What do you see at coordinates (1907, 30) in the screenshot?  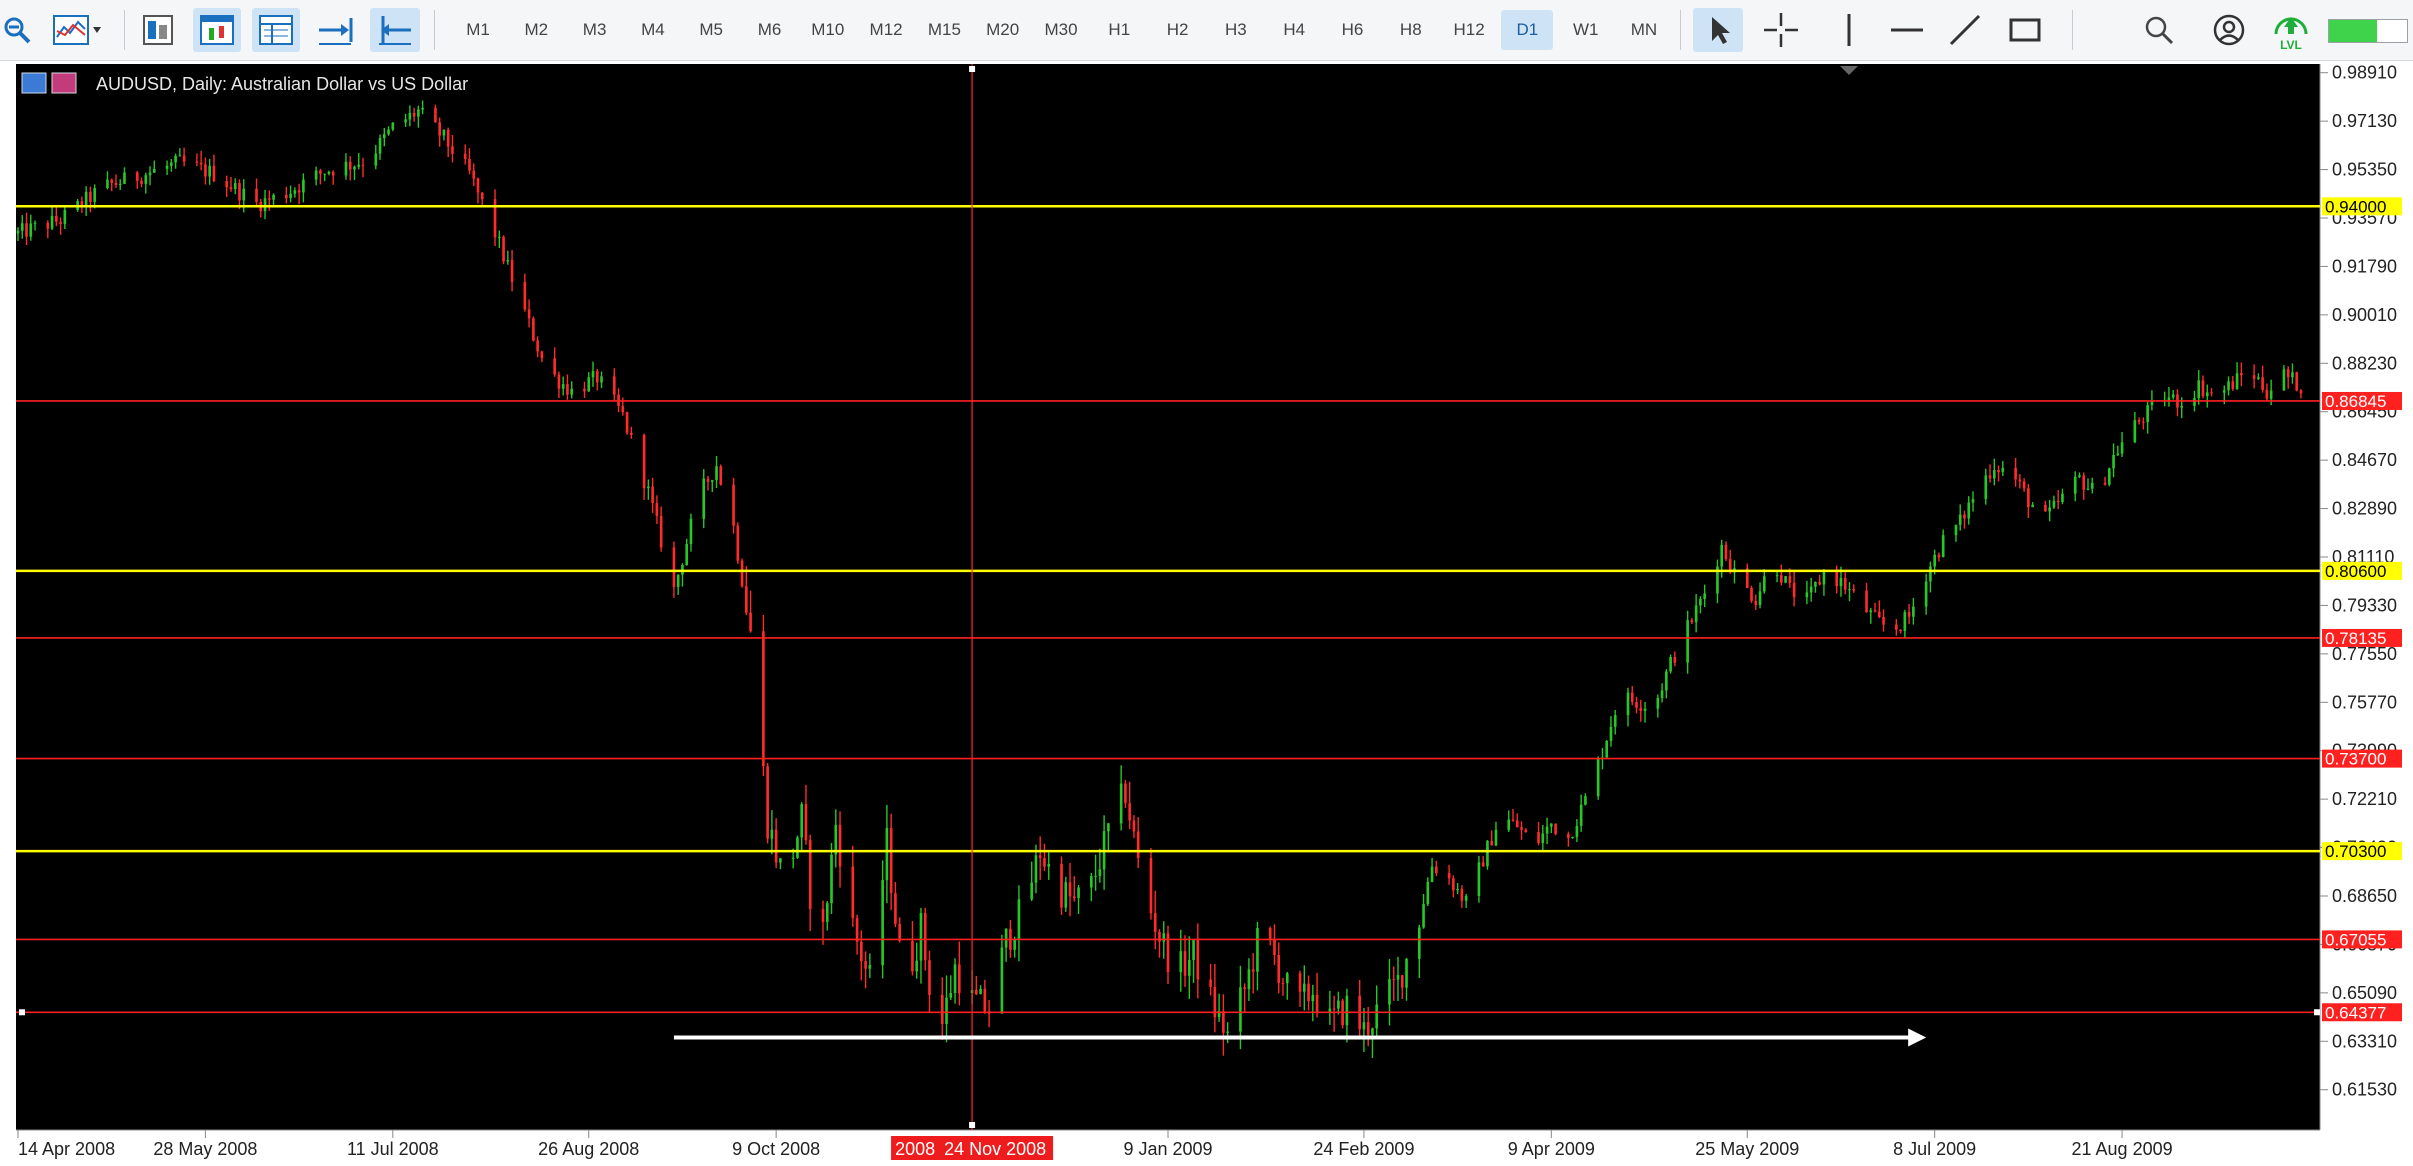 I see `horizontal-line-icon` at bounding box center [1907, 30].